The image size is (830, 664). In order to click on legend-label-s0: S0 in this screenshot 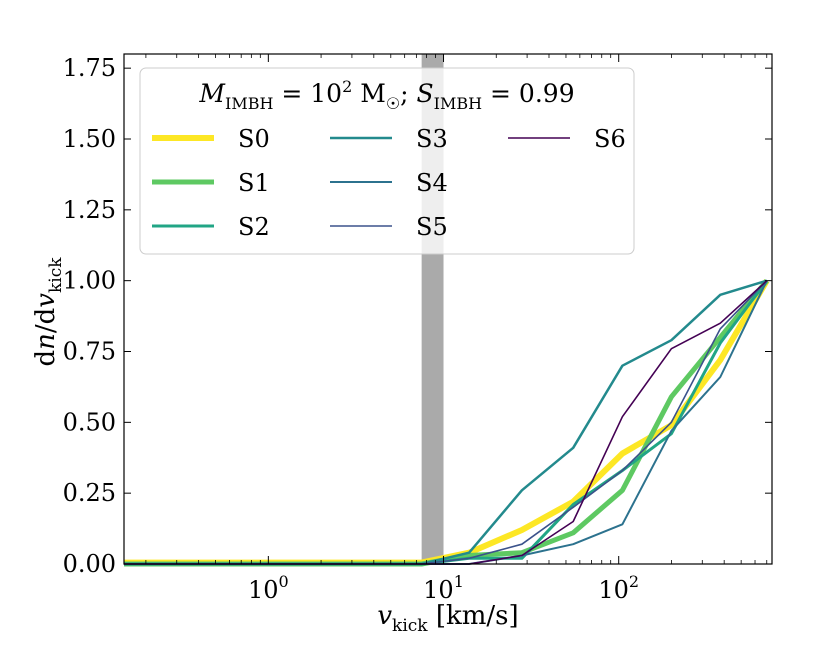, I will do `click(254, 139)`.